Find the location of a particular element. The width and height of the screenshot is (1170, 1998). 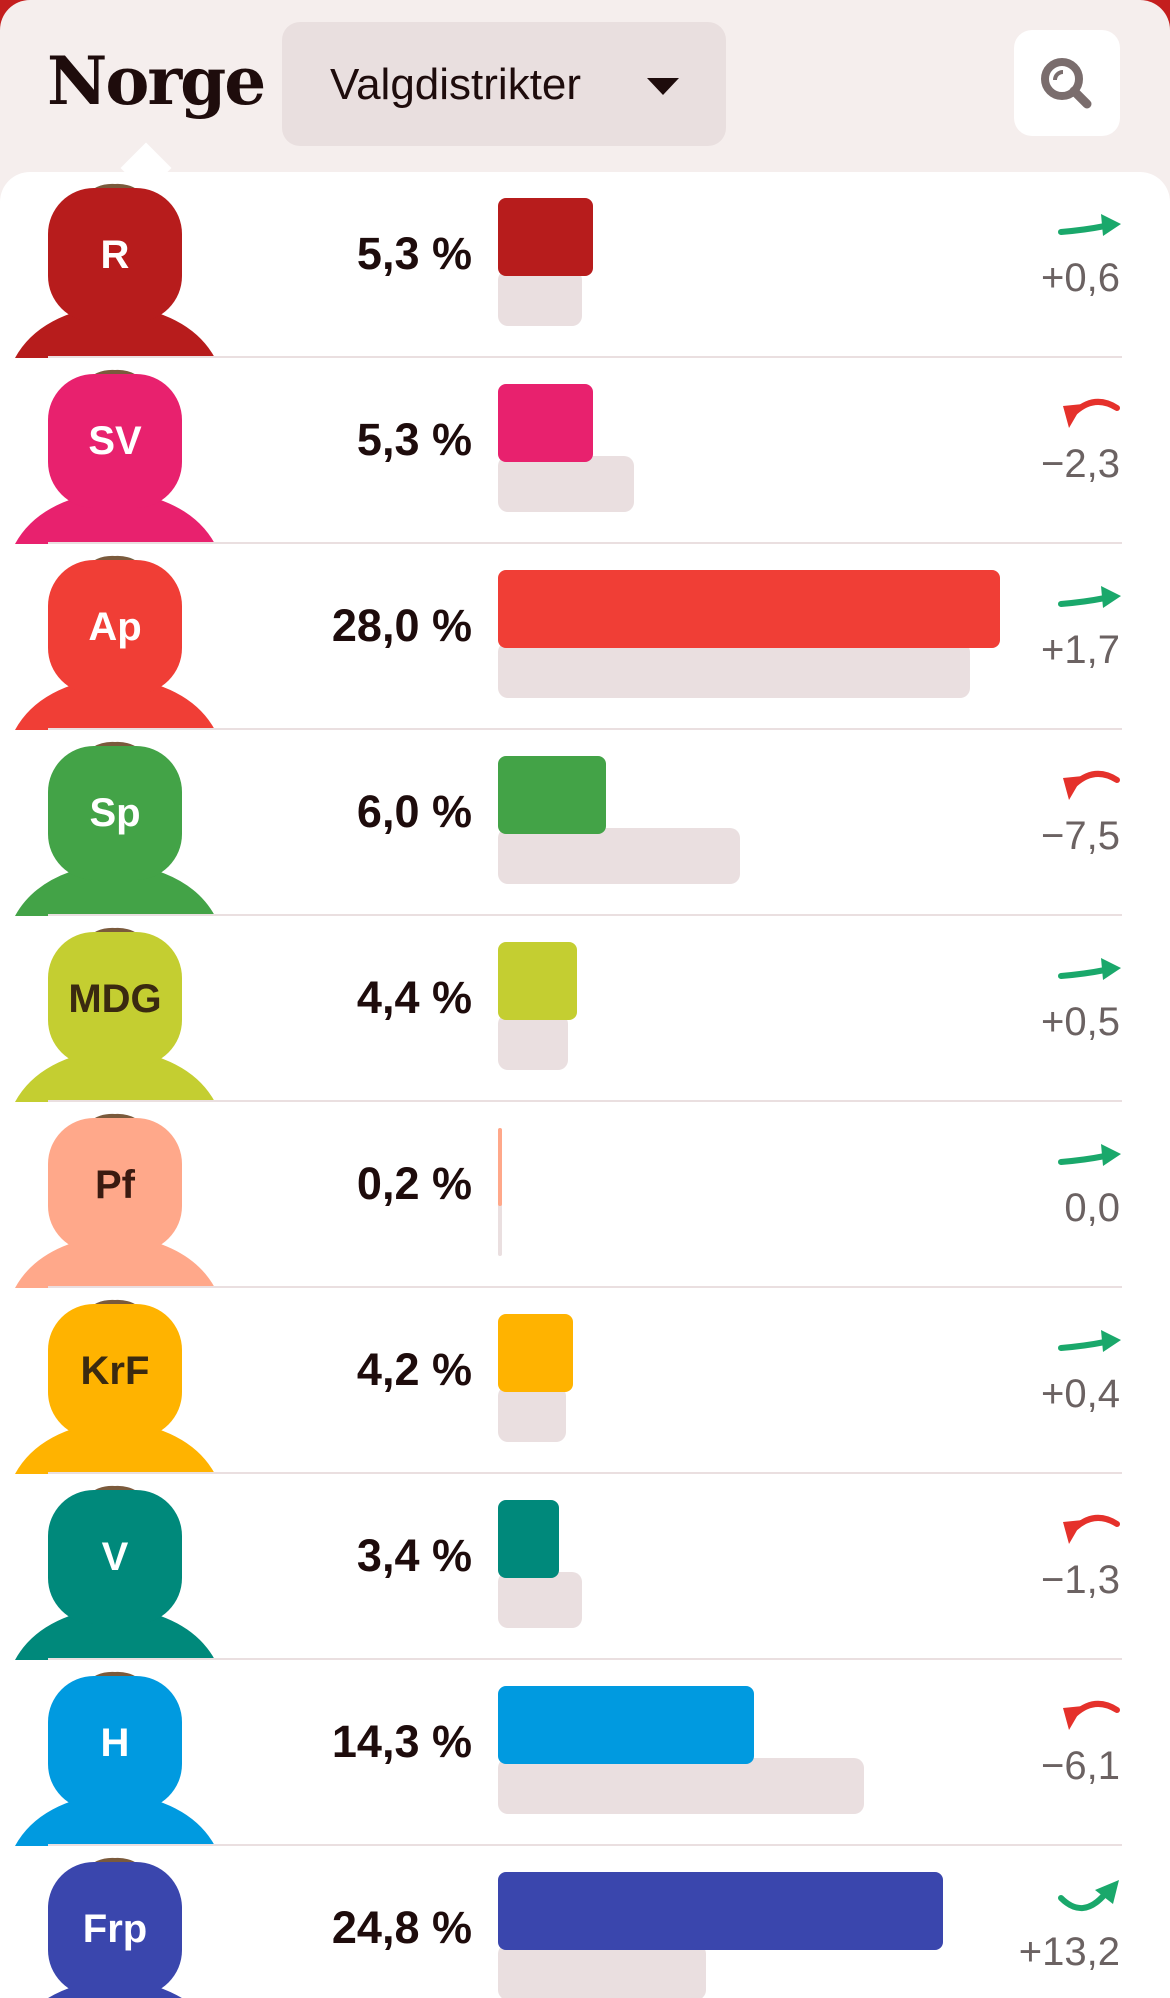

party-row: SV 5,3 % −2,3 is located at coordinates (585, 451).